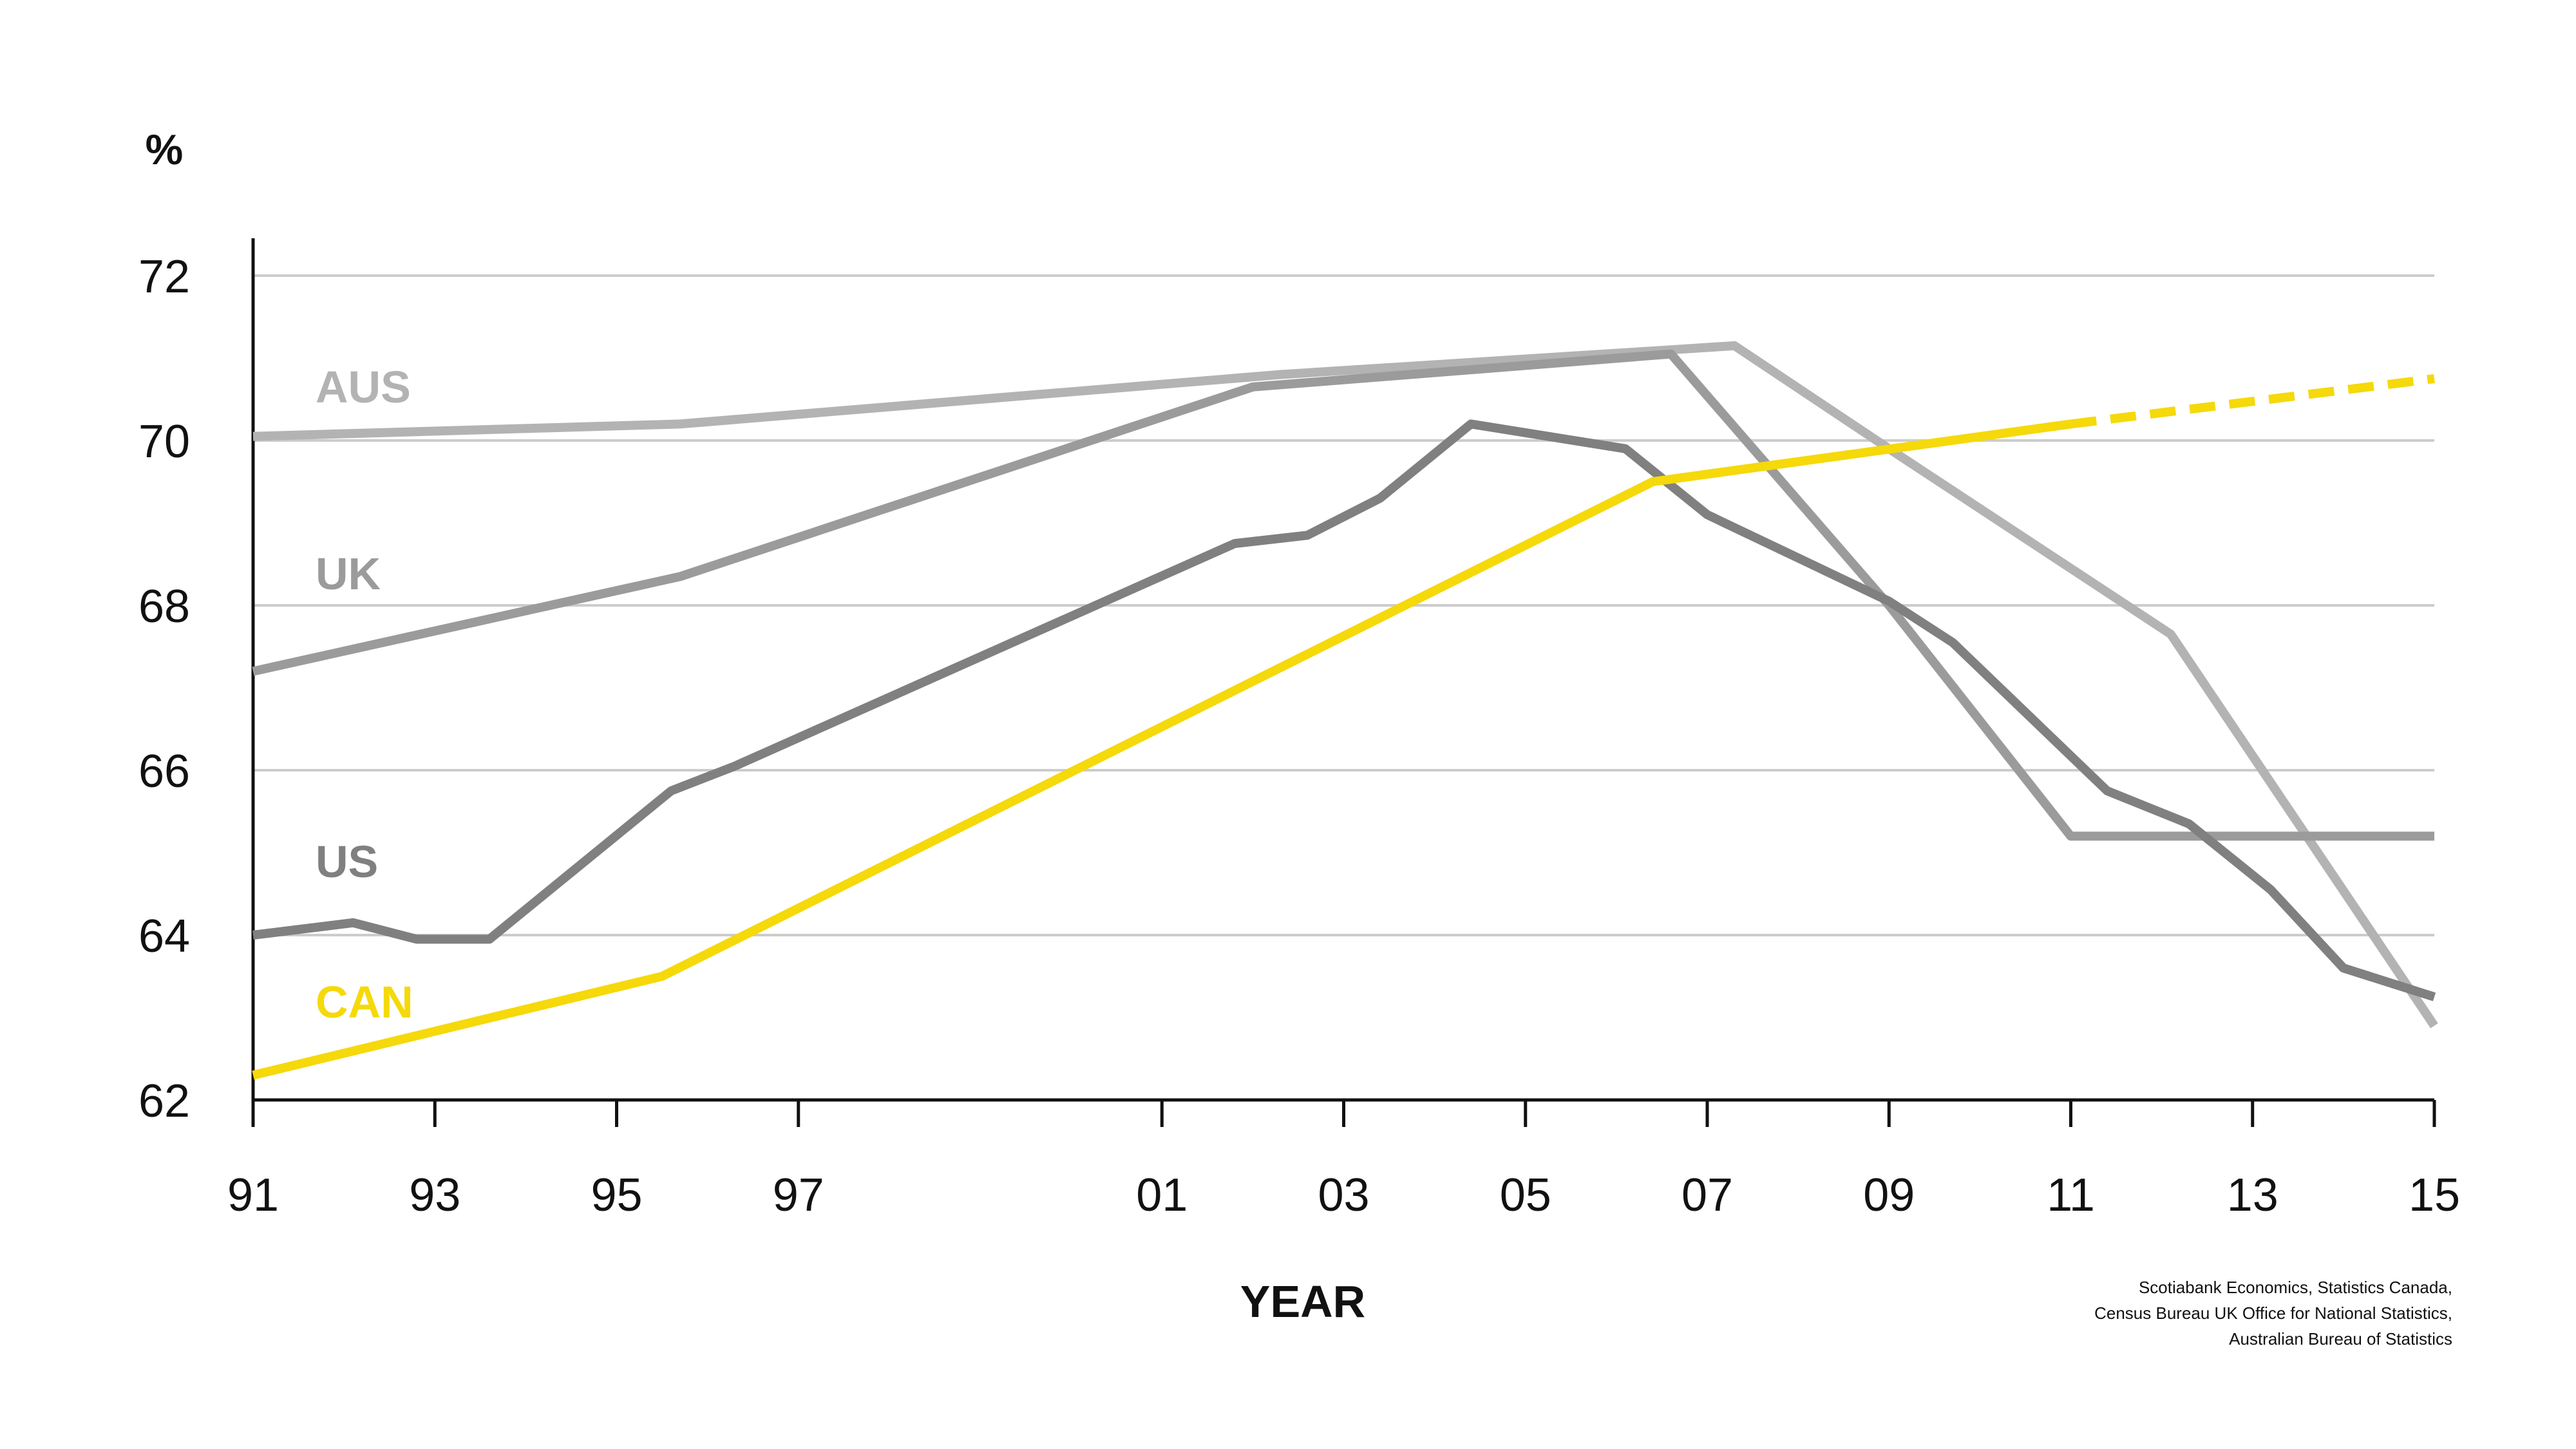 This screenshot has width=2576, height=1449. Describe the element at coordinates (2434, 1195) in the screenshot. I see `x-tick-label: 15` at that location.